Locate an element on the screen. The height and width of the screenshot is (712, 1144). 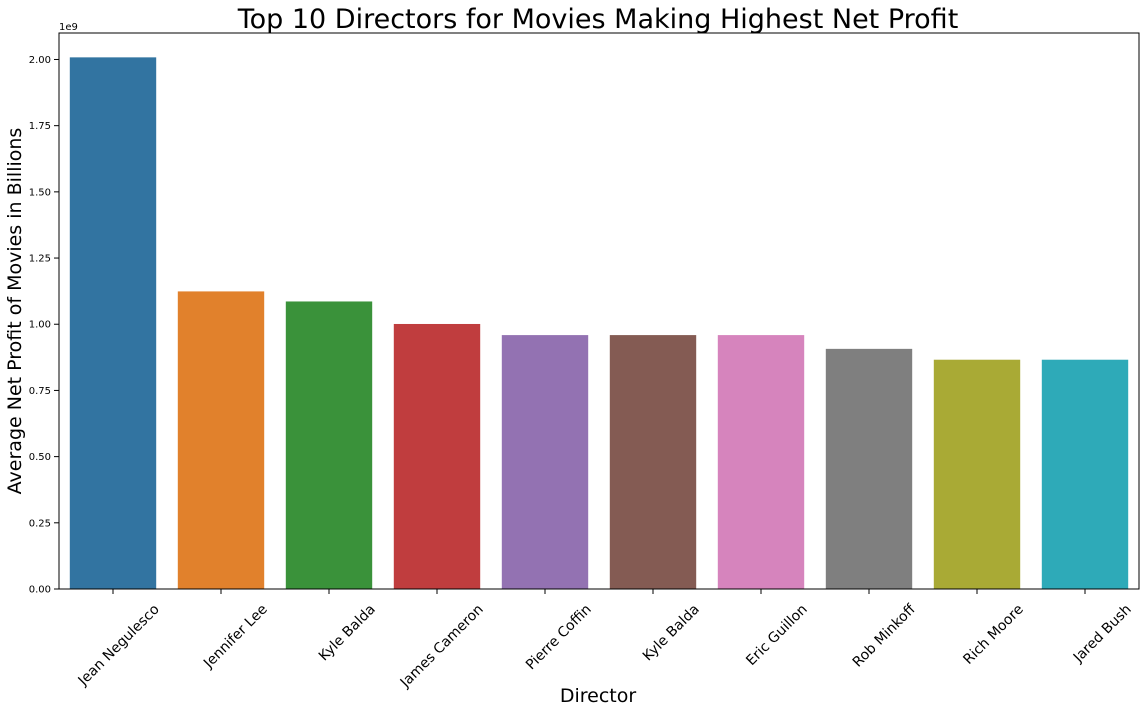
x-tick-label: Rich Moore is located at coordinates (993, 634).